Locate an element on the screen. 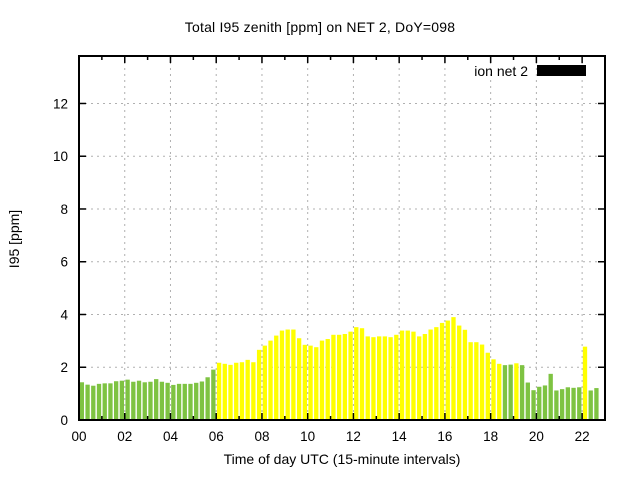 This screenshot has height=480, width=640. x-tick-label: 20 is located at coordinates (536, 436).